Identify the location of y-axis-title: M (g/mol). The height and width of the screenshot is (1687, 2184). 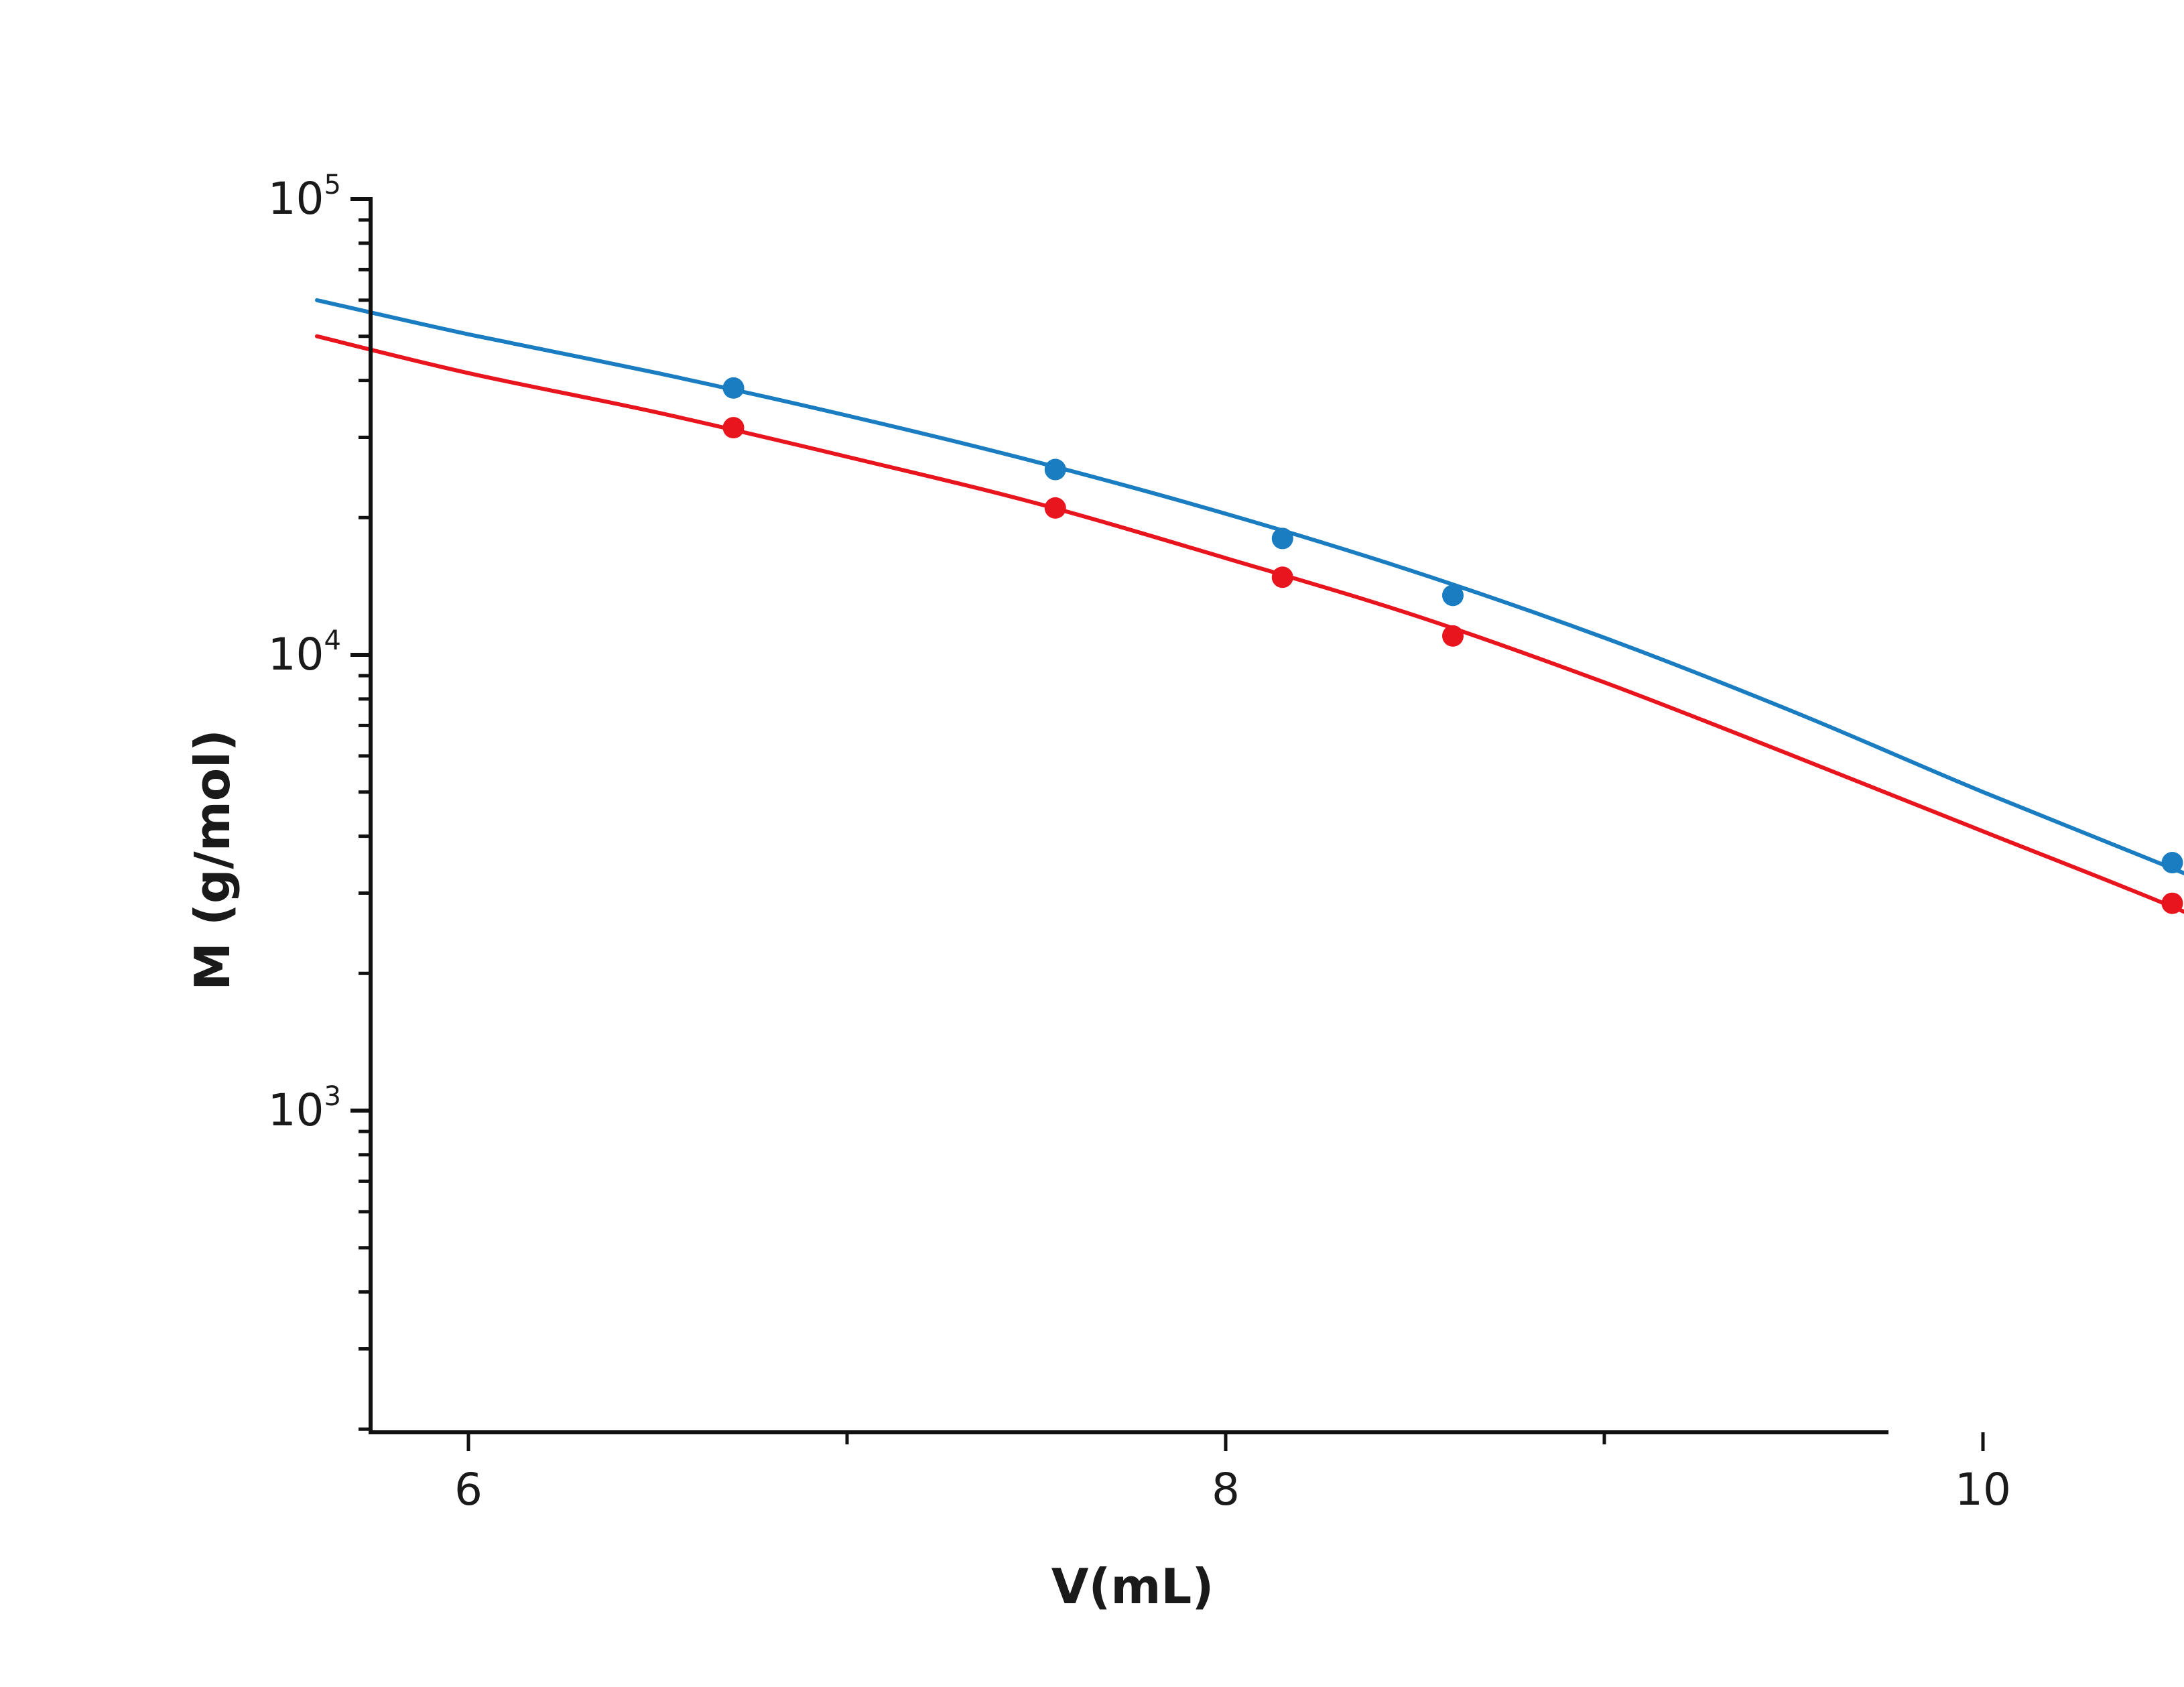
(213, 860).